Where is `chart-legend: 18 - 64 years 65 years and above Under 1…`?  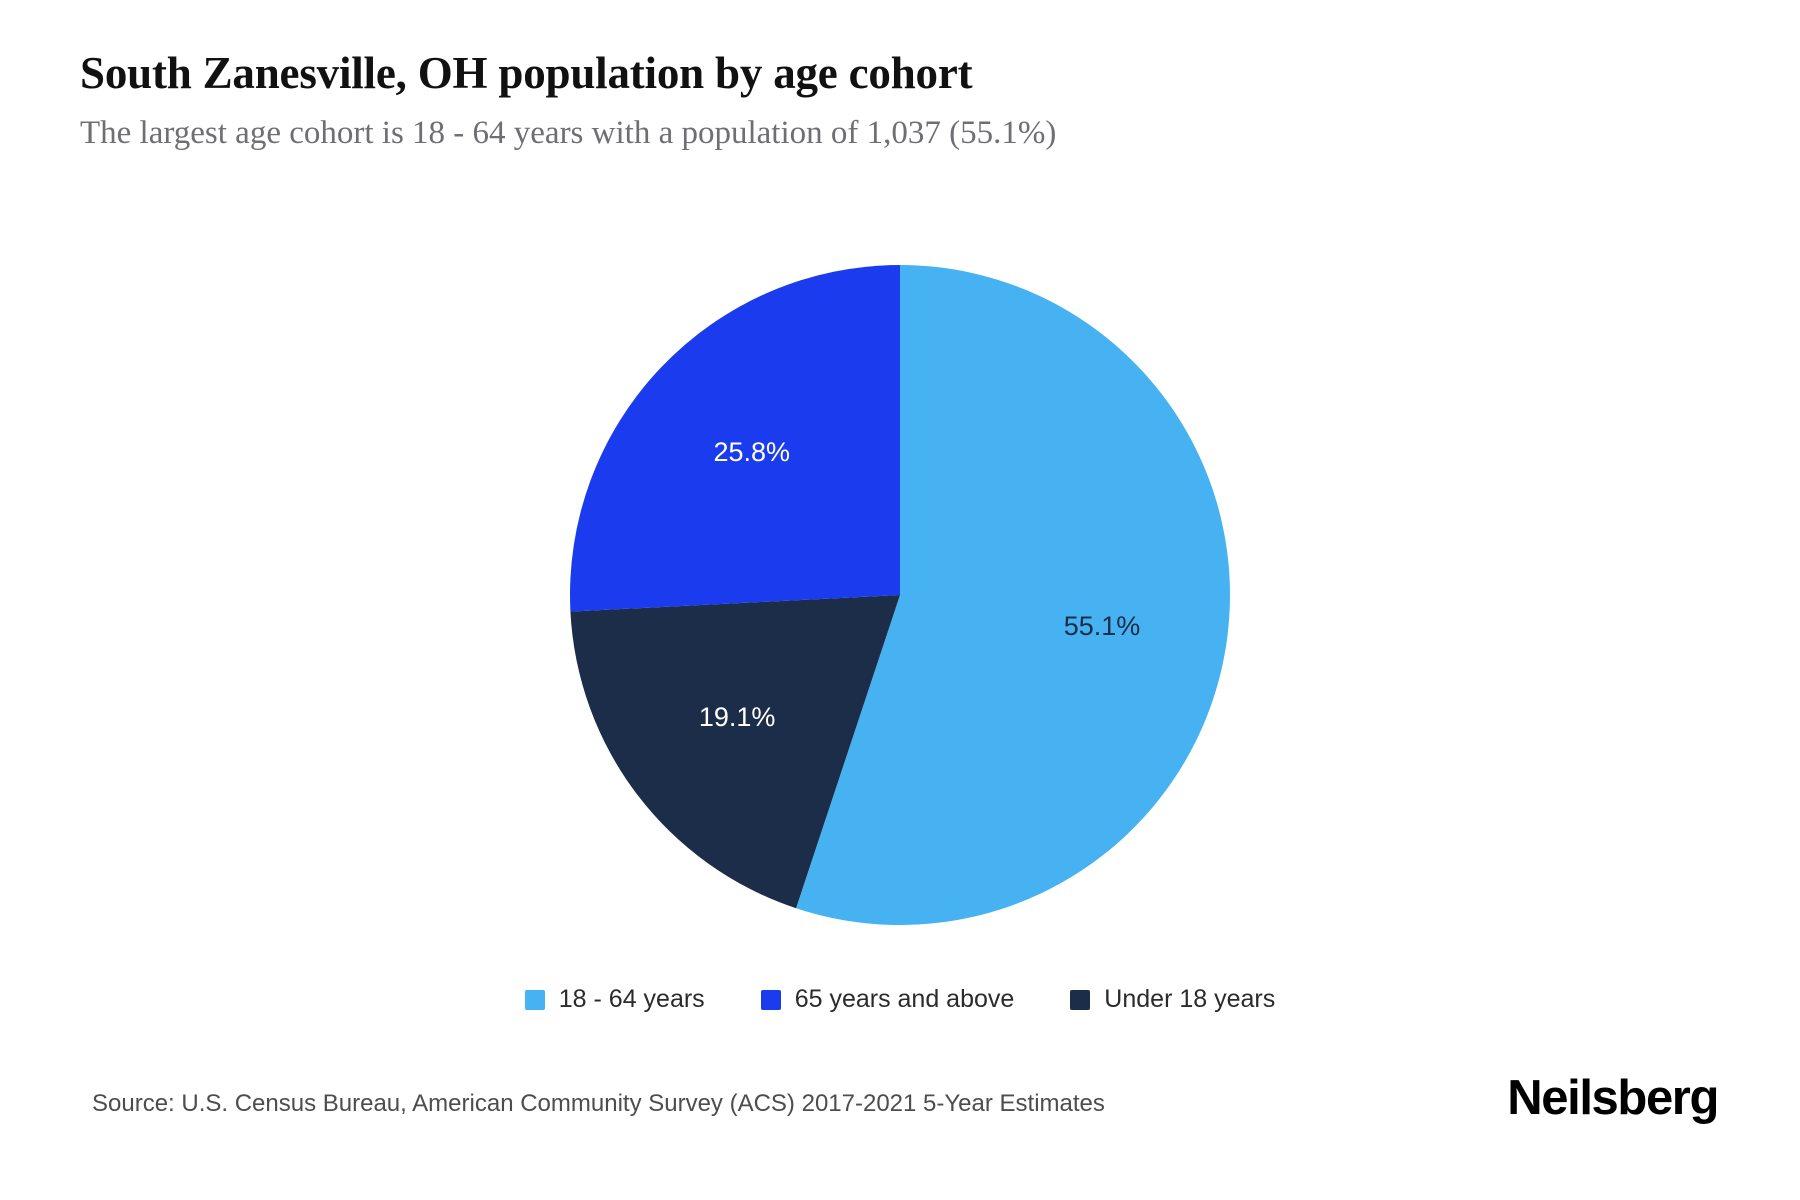
chart-legend: 18 - 64 years 65 years and above Under 1… is located at coordinates (900, 999).